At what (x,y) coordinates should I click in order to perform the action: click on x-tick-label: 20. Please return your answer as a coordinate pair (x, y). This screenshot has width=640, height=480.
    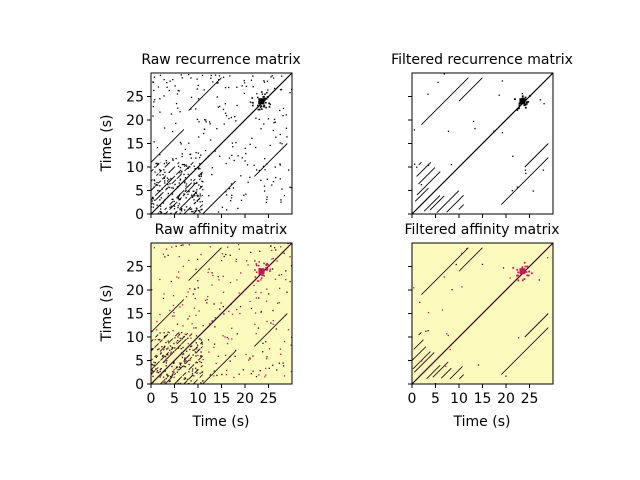
    Looking at the image, I should click on (506, 399).